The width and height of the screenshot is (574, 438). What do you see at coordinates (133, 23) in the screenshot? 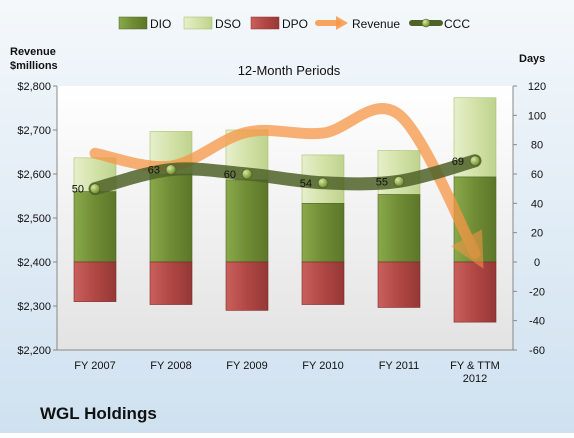
I see `legend-swatch-dio` at bounding box center [133, 23].